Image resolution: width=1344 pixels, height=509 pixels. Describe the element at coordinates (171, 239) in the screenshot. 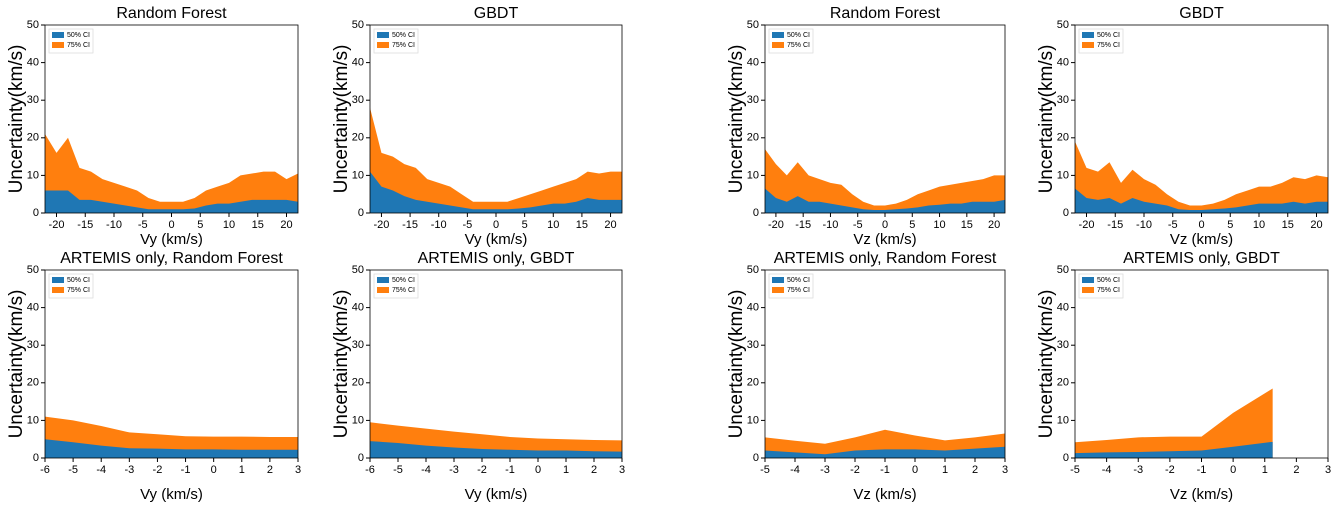

I see `x-axis-label: Vy (km/s)` at that location.